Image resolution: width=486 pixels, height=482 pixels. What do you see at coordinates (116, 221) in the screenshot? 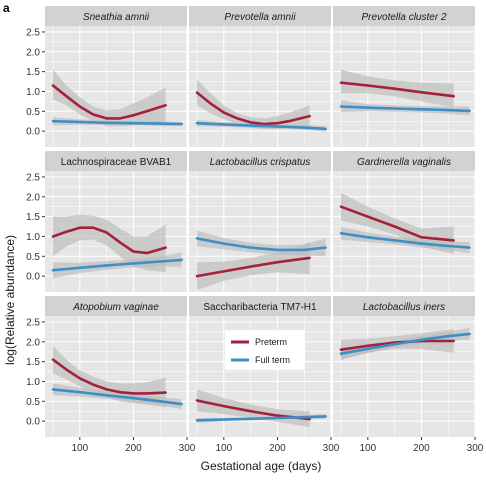
I see `facet-lachnospiraceae-bvab1: Lachnospiraceae BVAB1` at bounding box center [116, 221].